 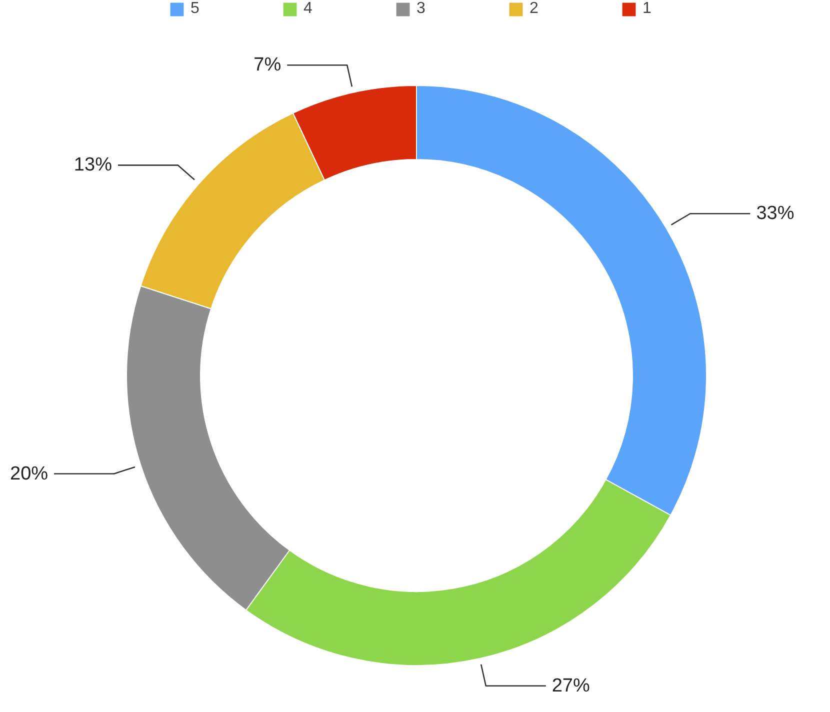 I want to click on legend-label: 3, so click(x=421, y=9).